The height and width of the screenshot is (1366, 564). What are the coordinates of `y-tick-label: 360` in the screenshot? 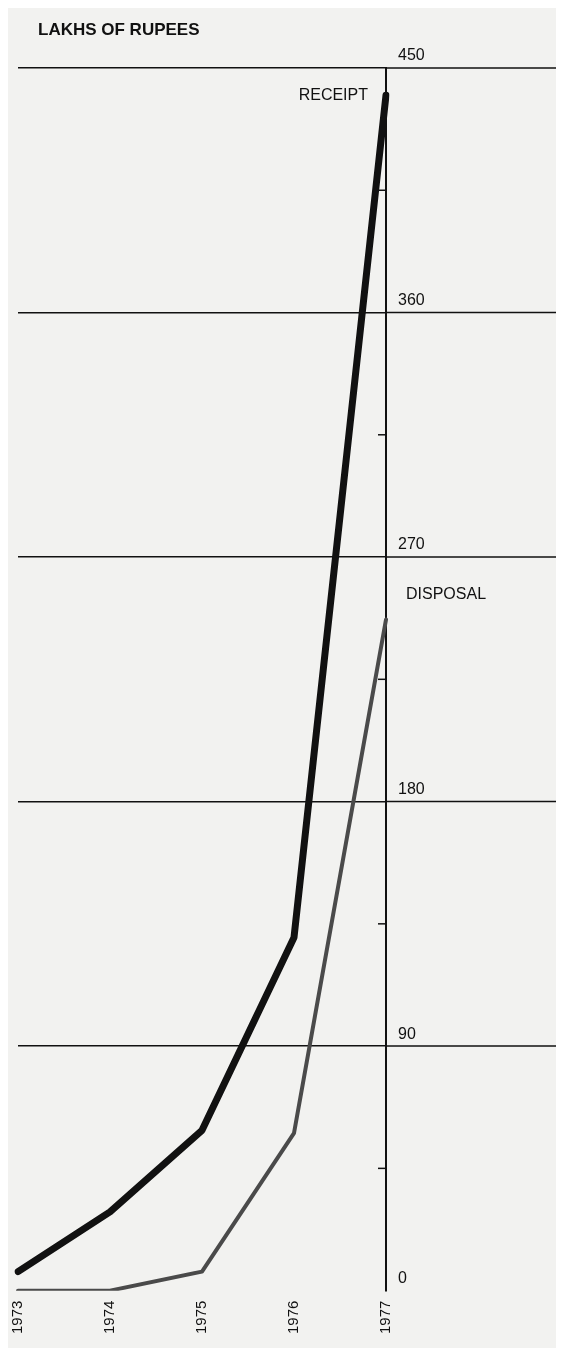 It's located at (411, 299).